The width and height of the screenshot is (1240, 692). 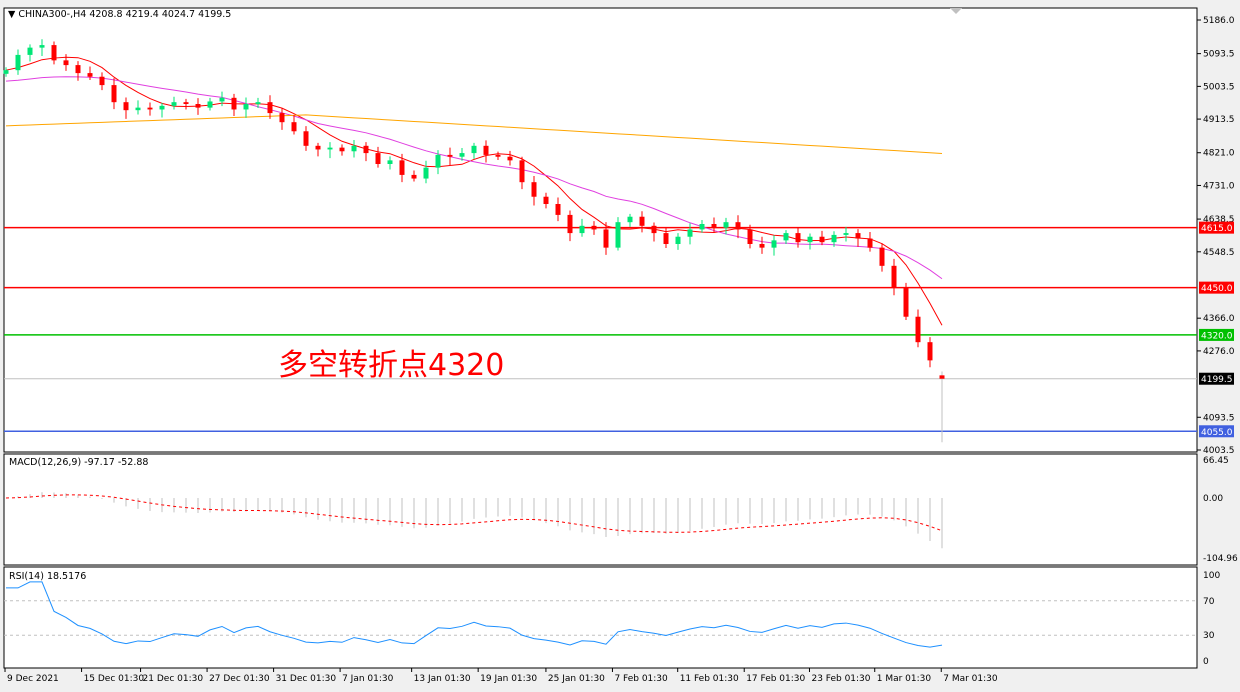 What do you see at coordinates (1217, 289) in the screenshot?
I see `level-tag-label: 4450.0` at bounding box center [1217, 289].